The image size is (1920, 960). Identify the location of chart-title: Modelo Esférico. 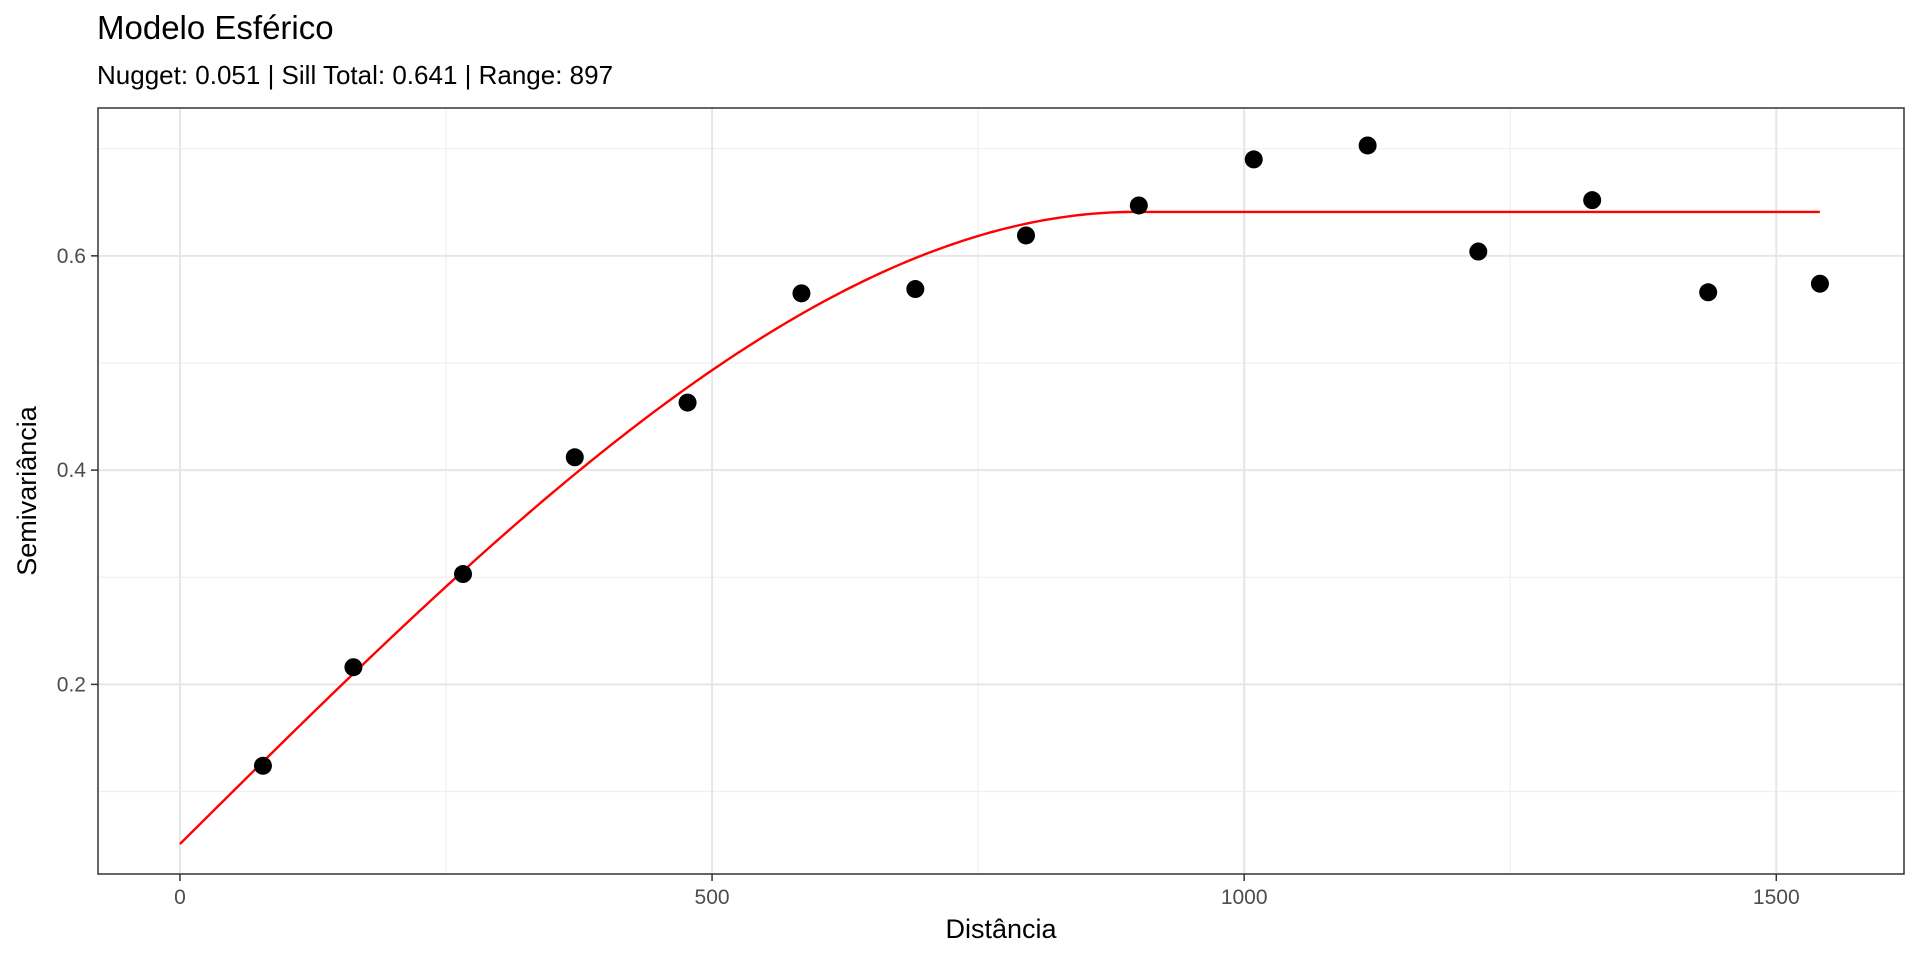
(215, 27).